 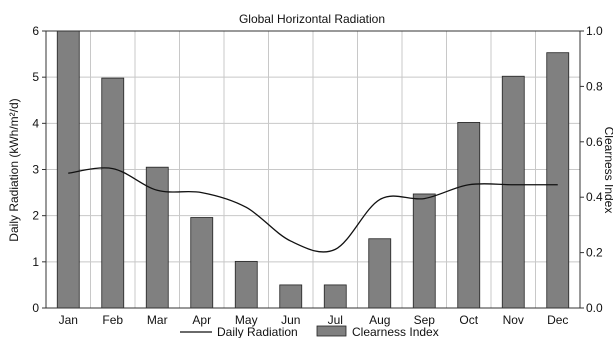 What do you see at coordinates (35, 77) in the screenshot?
I see `y-tick-label: 5` at bounding box center [35, 77].